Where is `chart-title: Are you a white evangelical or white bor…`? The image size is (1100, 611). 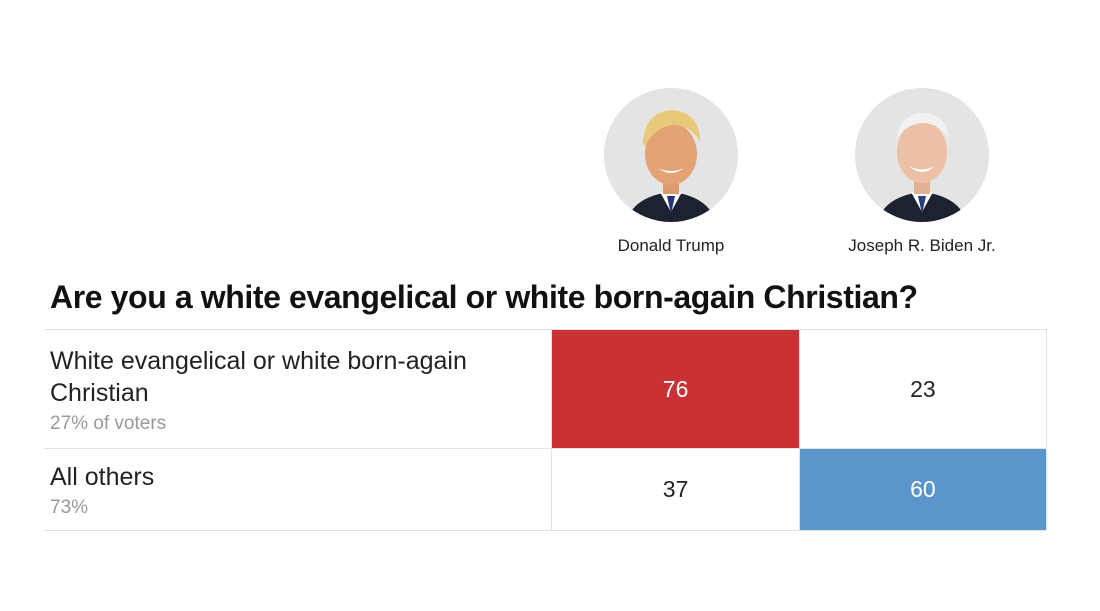 chart-title: Are you a white evangelical or white bor… is located at coordinates (484, 297).